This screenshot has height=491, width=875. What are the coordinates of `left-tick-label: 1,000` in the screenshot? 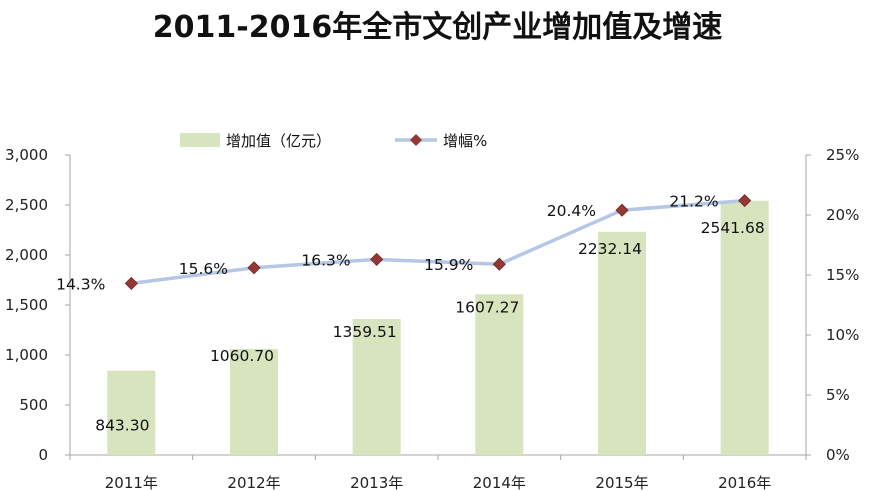 It's located at (26, 355).